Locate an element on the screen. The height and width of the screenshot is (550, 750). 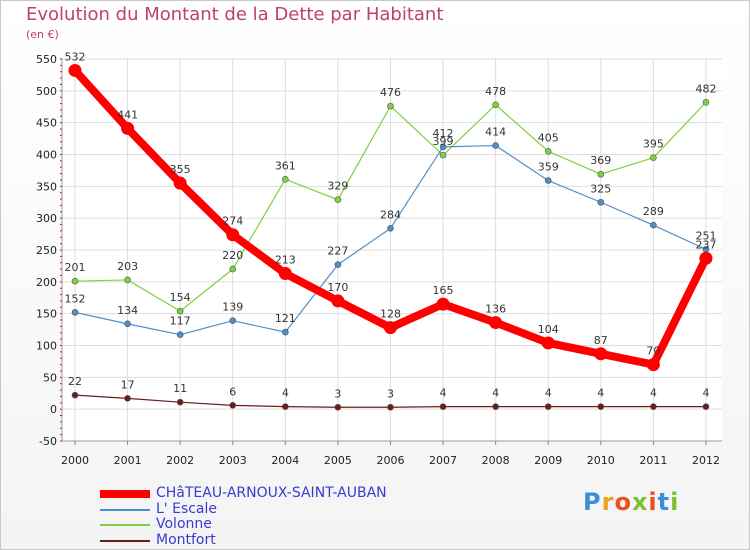
data-label: 476 is located at coordinates (390, 92).